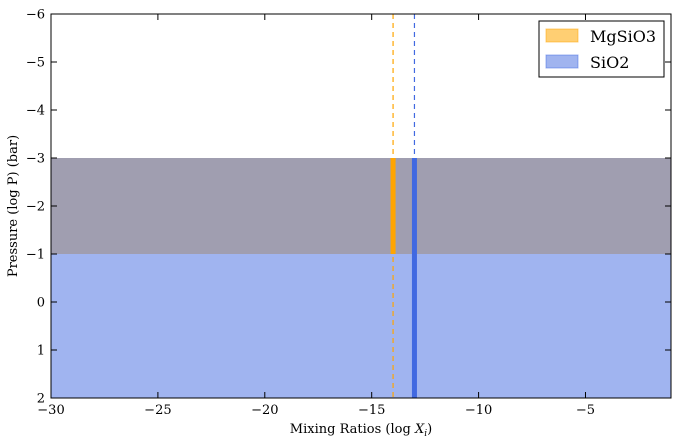 This screenshot has width=678, height=446. Describe the element at coordinates (35, 63) in the screenshot. I see `y-tick-label: −5` at that location.